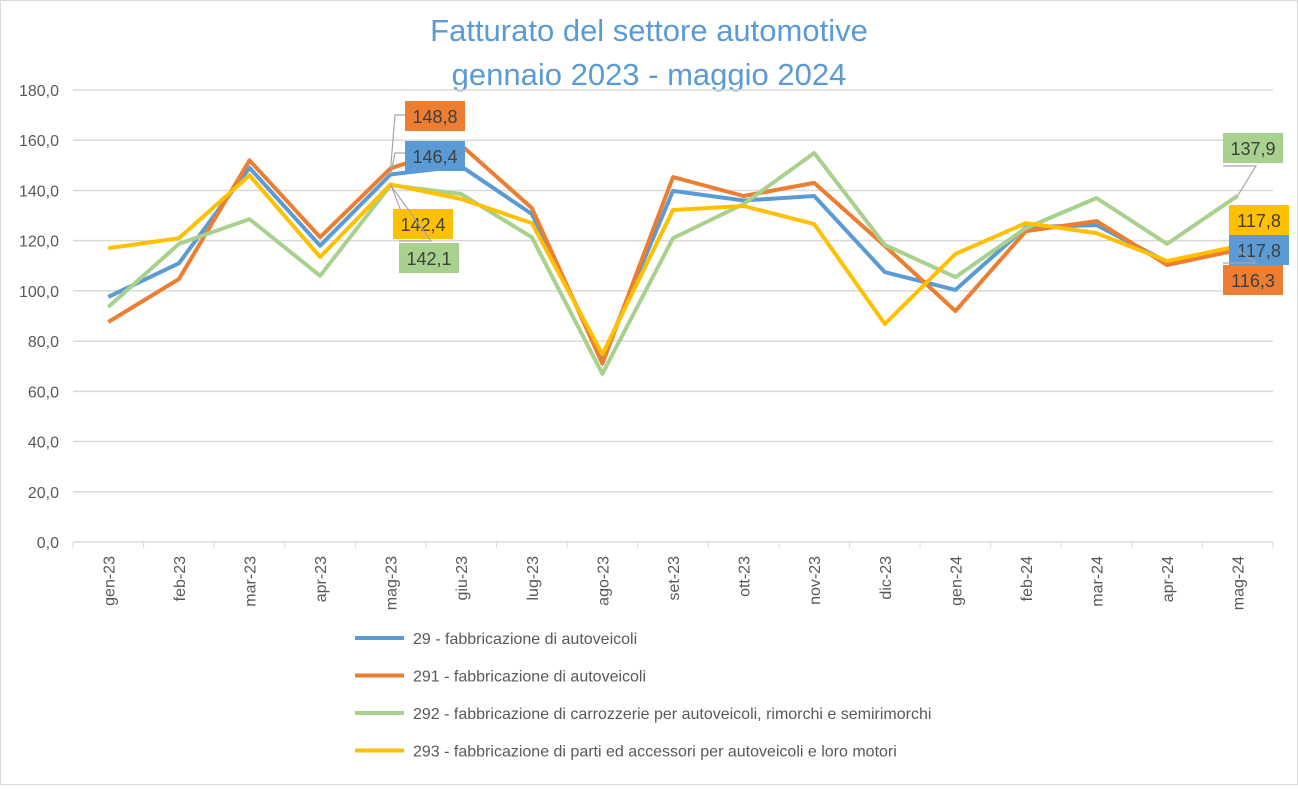 This screenshot has height=789, width=1298. I want to click on data-label: 146,4, so click(434, 157).